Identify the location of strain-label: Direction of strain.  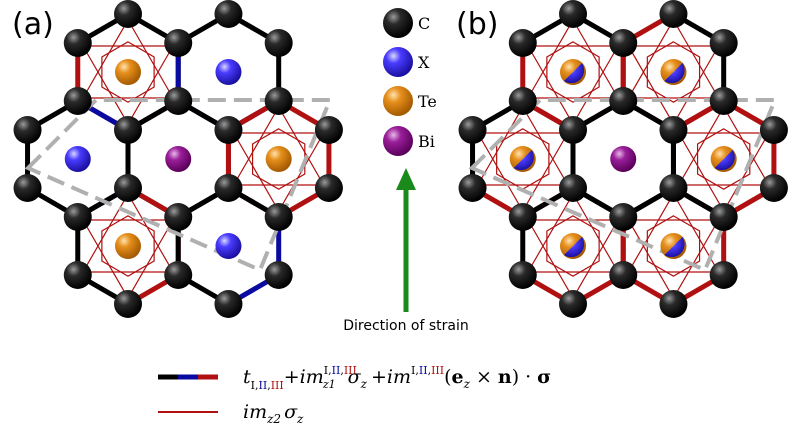
(406, 326).